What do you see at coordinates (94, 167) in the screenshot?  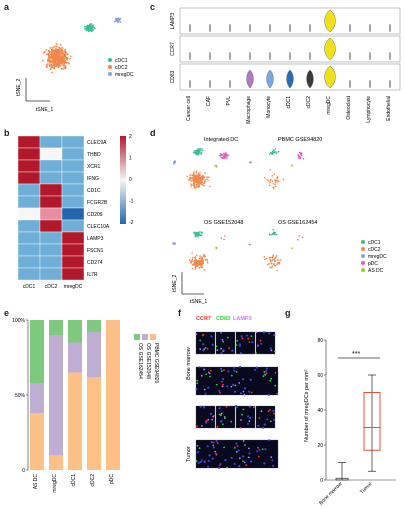 I see `heatmap-gene-label: XCR1` at bounding box center [94, 167].